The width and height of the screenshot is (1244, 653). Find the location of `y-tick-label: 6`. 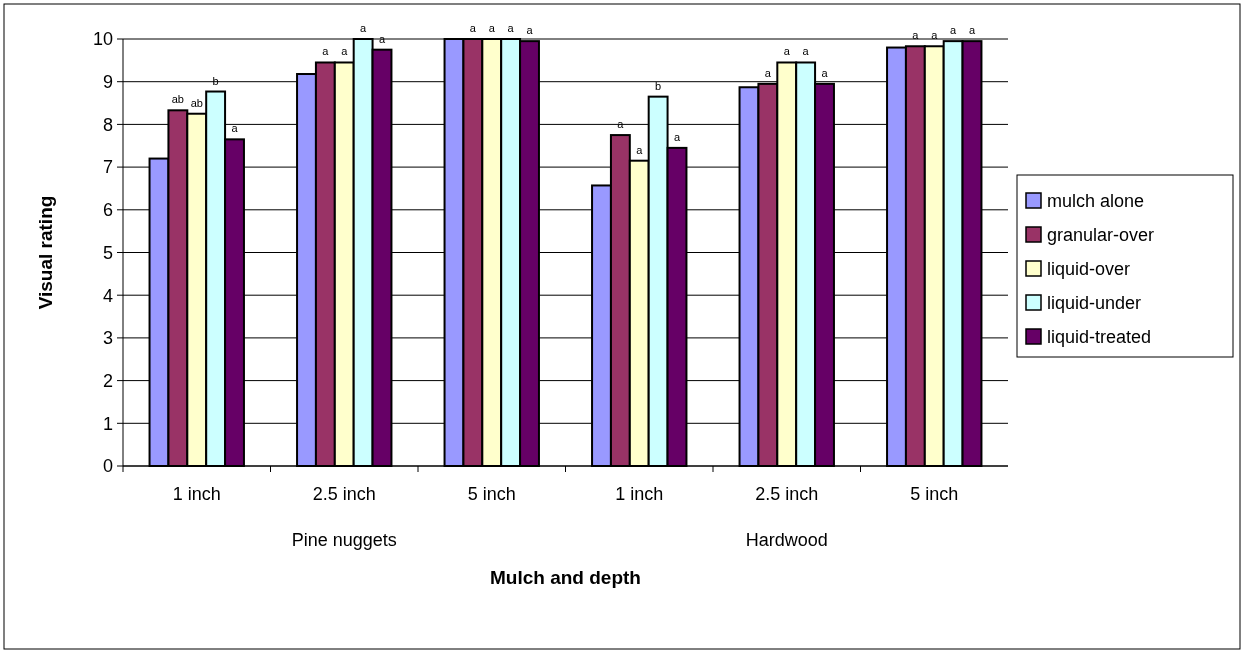

y-tick-label: 6 is located at coordinates (107, 210).